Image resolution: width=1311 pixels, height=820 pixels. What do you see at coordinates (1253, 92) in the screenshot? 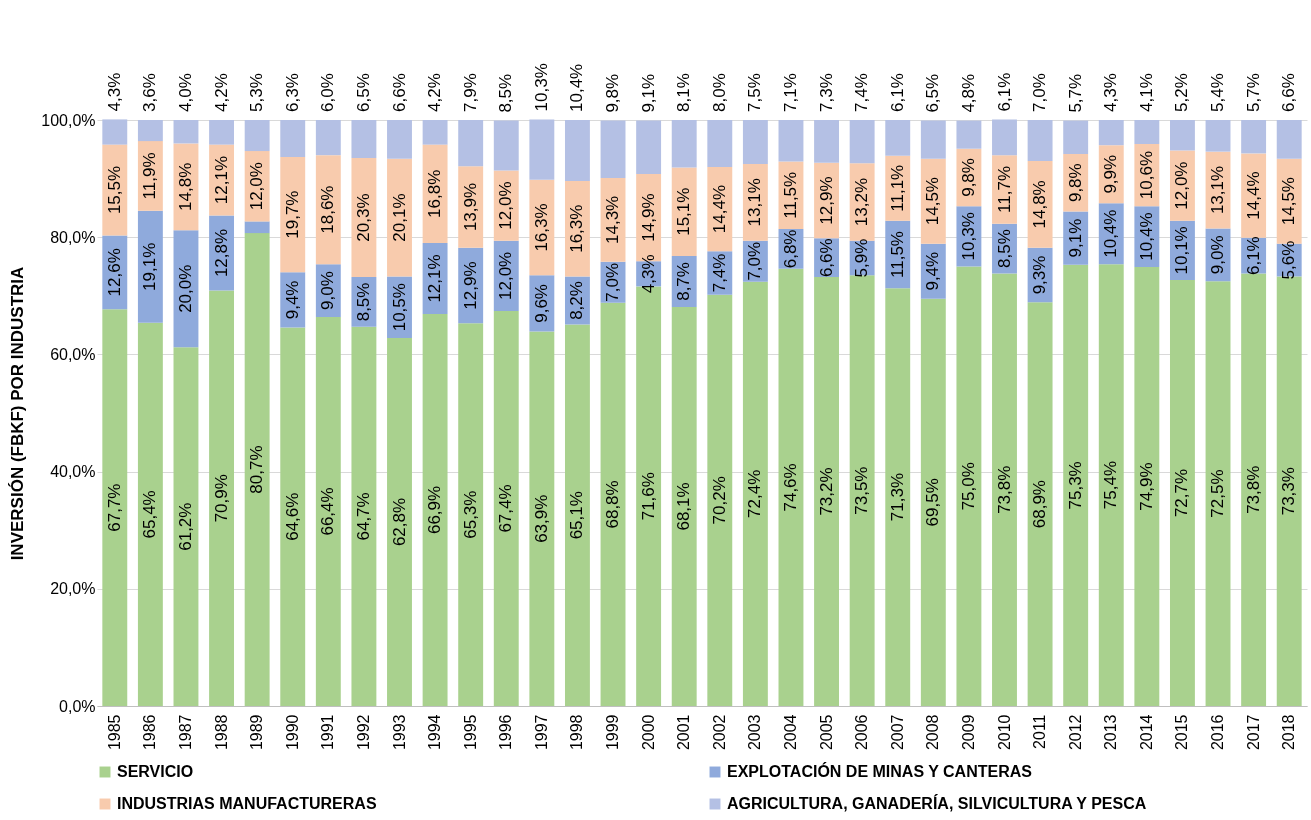
I see `data-label: 5,7%` at bounding box center [1253, 92].